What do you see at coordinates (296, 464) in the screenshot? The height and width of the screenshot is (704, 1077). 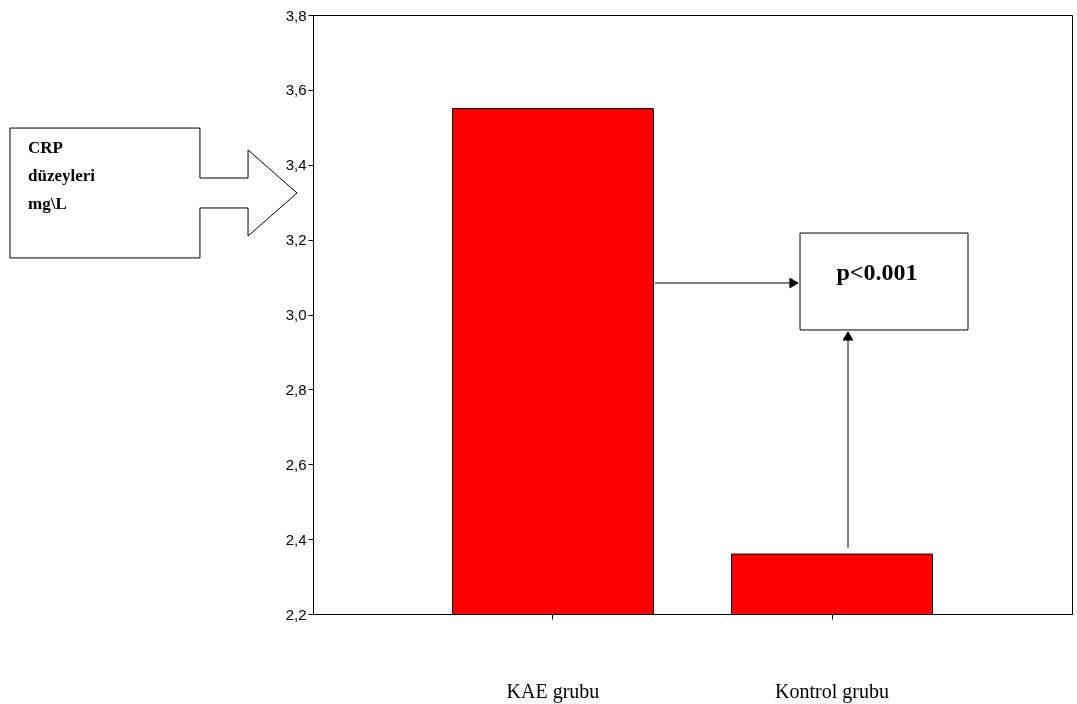 I see `y-tick-label: 2,6` at bounding box center [296, 464].